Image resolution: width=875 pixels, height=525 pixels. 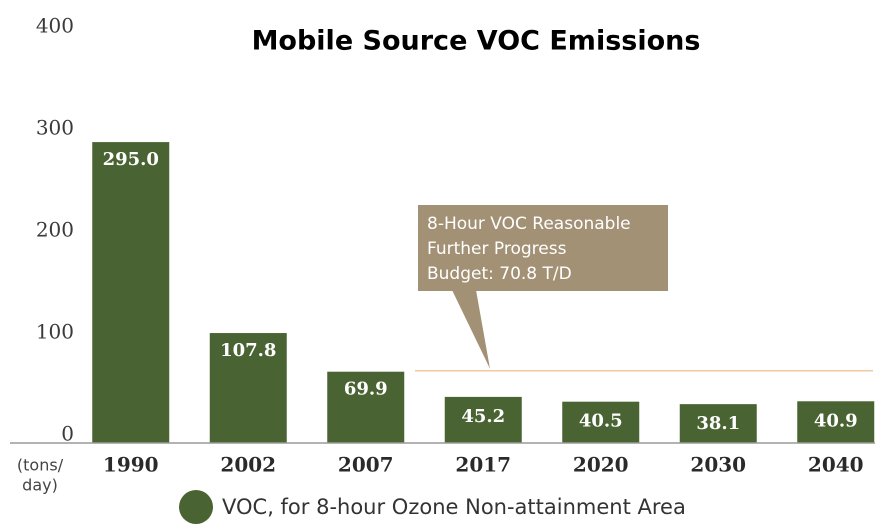 What do you see at coordinates (55, 26) in the screenshot?
I see `y-tick-label: 400` at bounding box center [55, 26].